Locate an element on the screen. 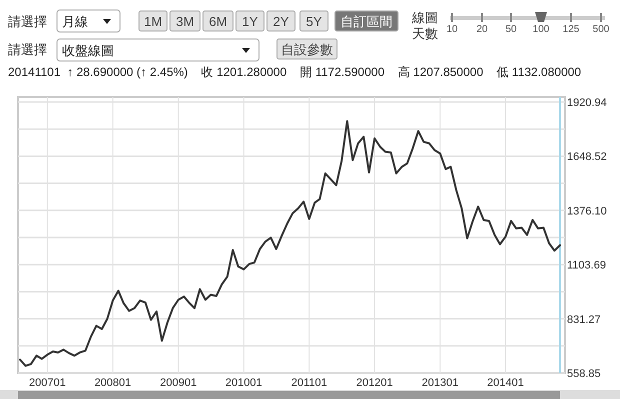 This screenshot has width=620, height=399. x-tick-label: 201201 is located at coordinates (374, 383).